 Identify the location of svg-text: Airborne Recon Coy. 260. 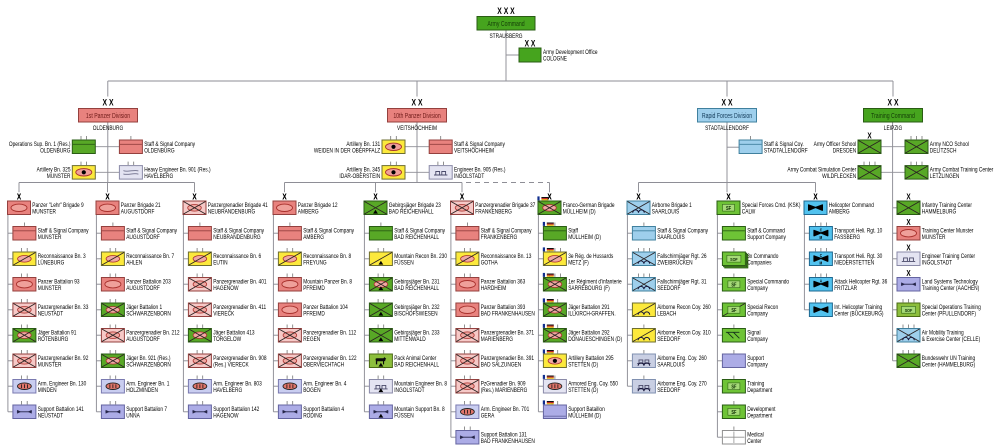
(684, 307).